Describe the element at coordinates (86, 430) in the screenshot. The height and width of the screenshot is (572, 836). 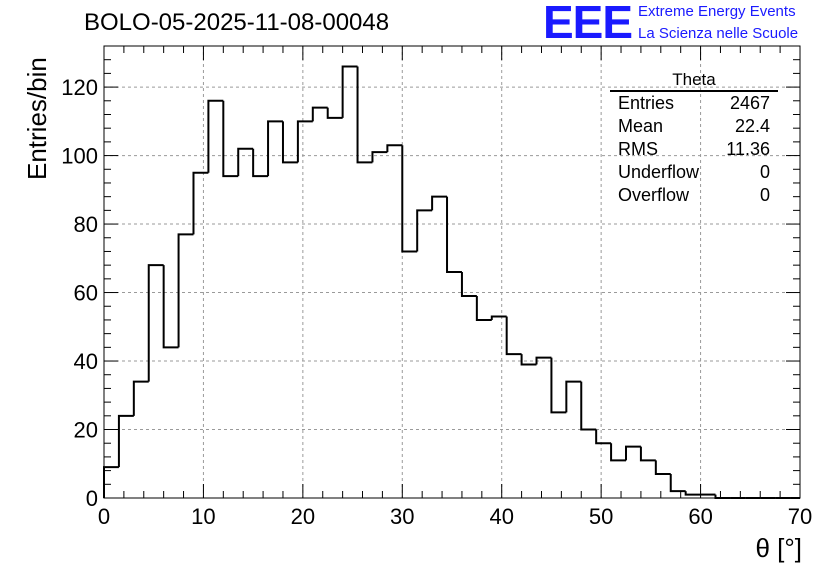
I see `y-tick-label: 20` at that location.